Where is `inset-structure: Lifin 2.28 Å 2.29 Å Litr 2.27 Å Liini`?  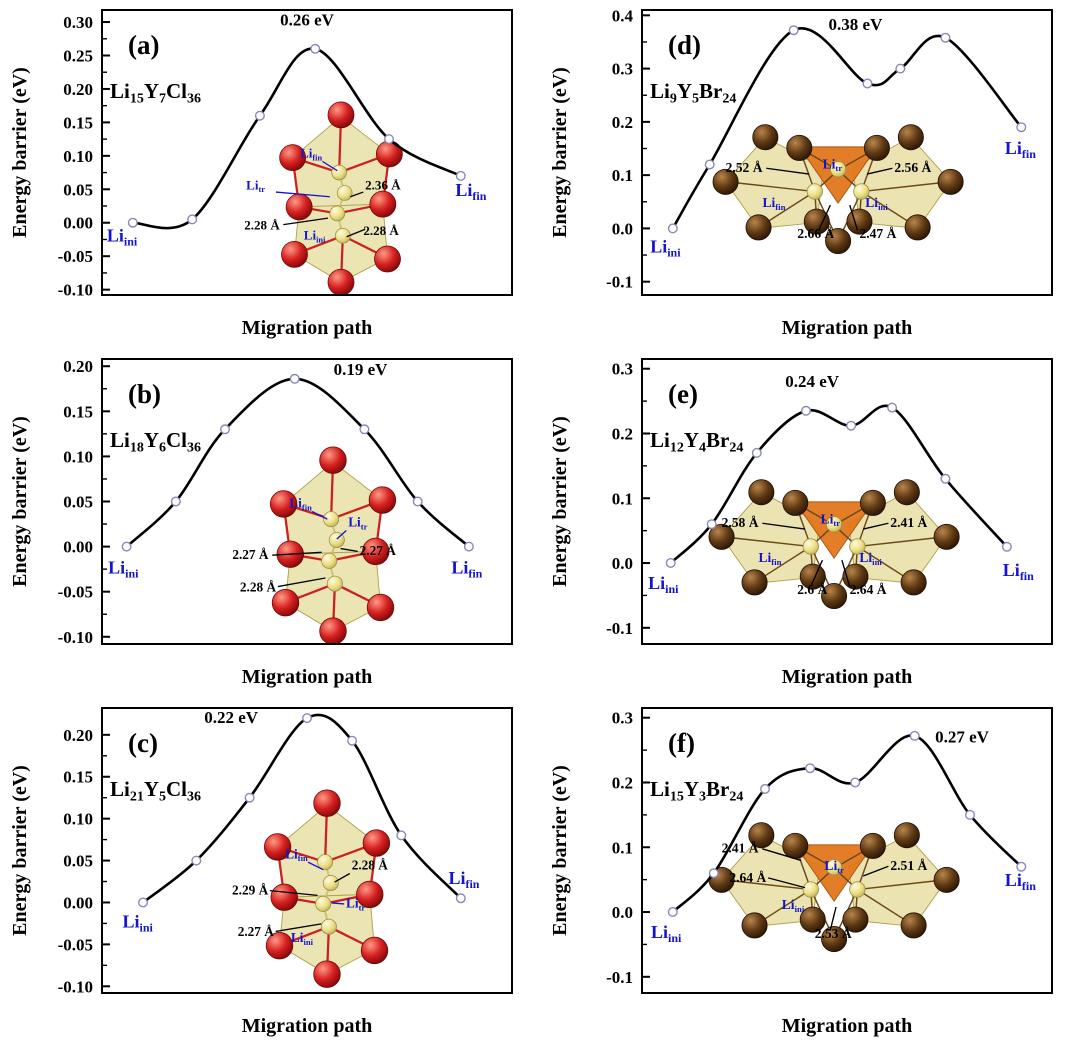 inset-structure: Lifin 2.28 Å 2.29 Å Litr 2.27 Å Liini is located at coordinates (311, 888).